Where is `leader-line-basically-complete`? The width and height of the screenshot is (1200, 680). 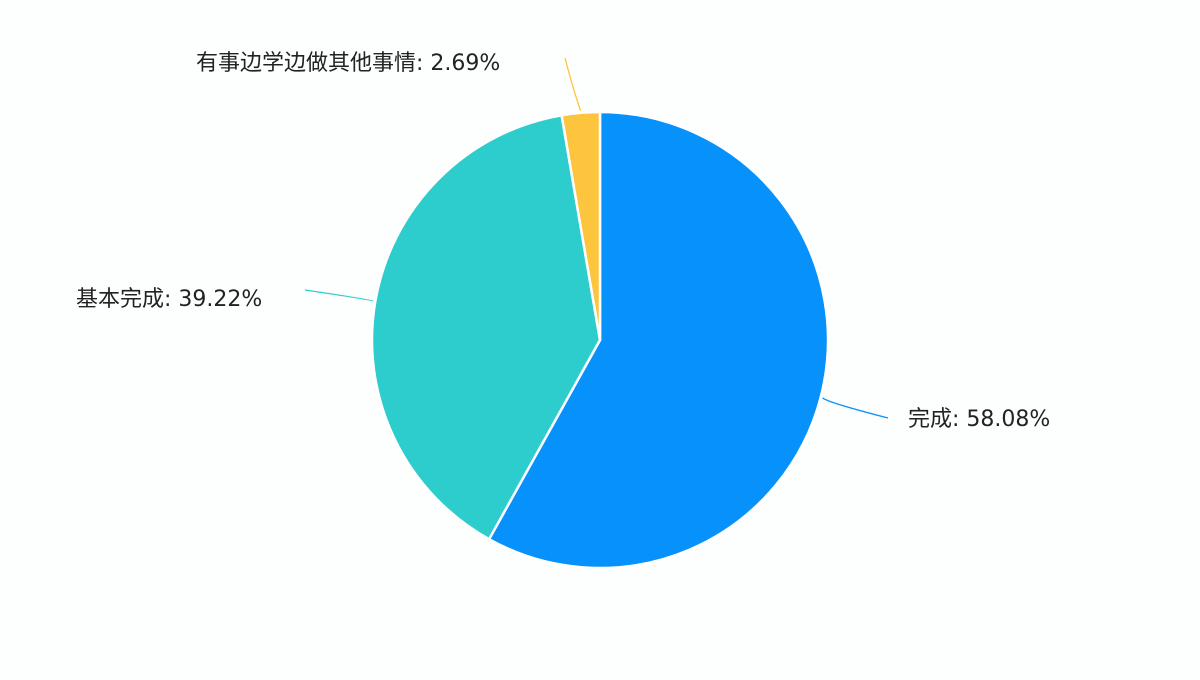 leader-line-basically-complete is located at coordinates (339, 295).